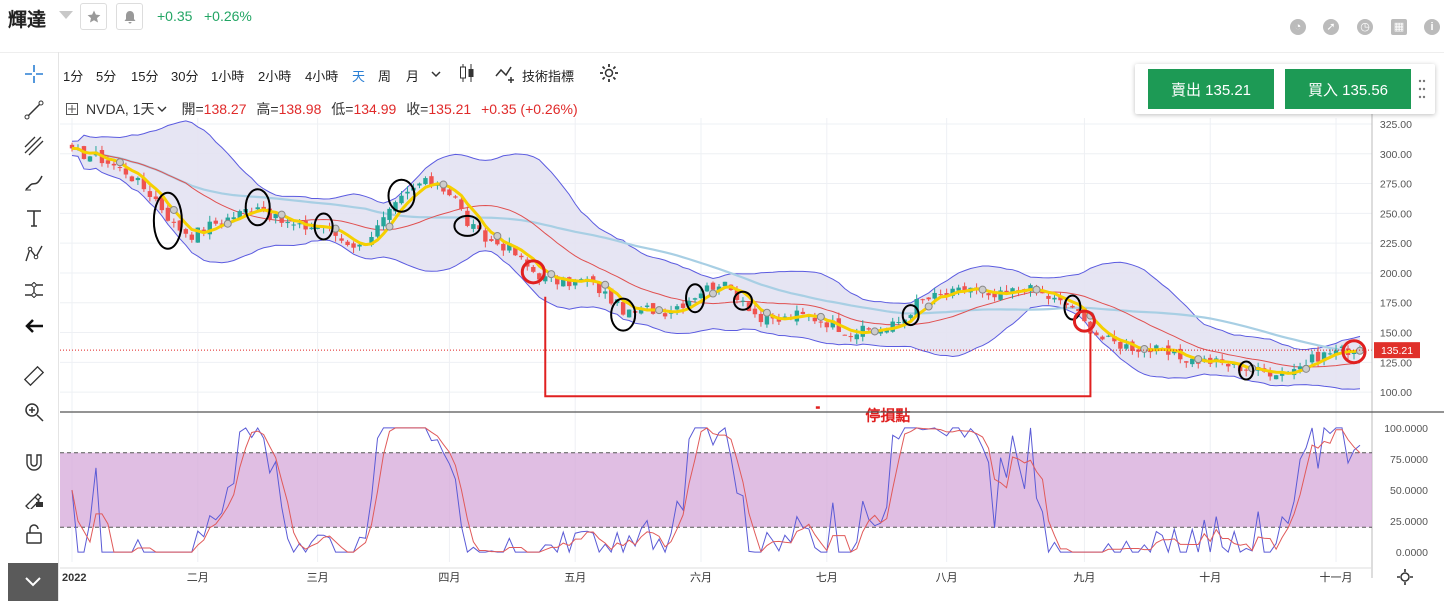  I want to click on timeframe-month: 月, so click(413, 76).